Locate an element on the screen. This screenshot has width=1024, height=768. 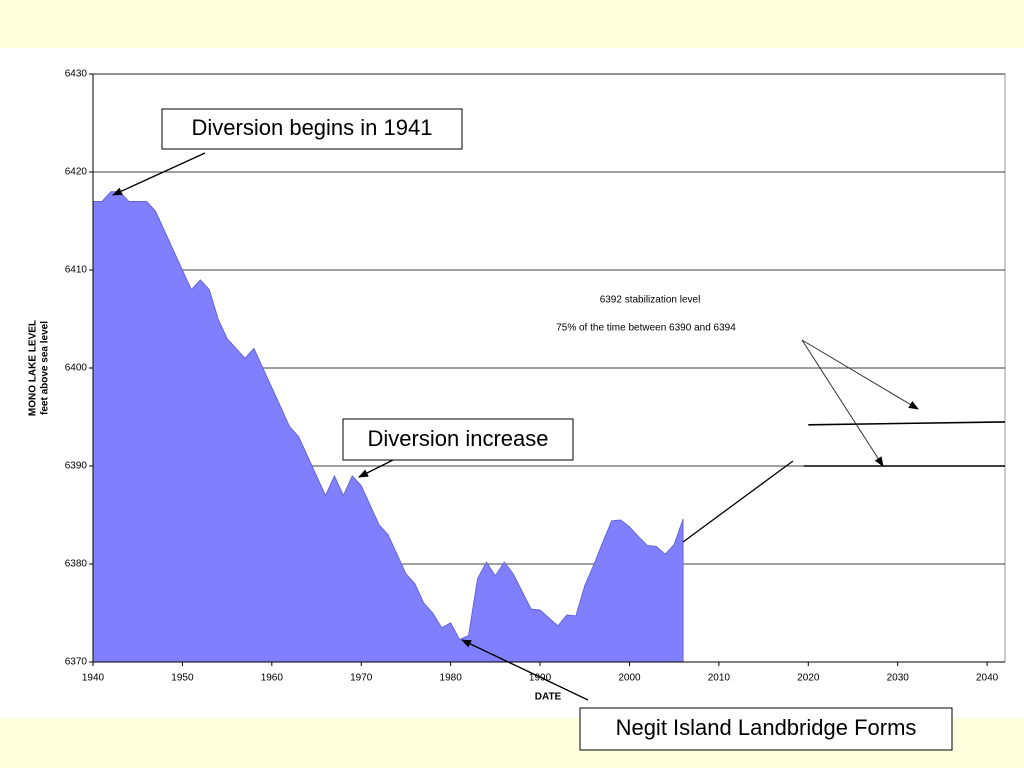
y-tick-label: 6400 is located at coordinates (76, 368).